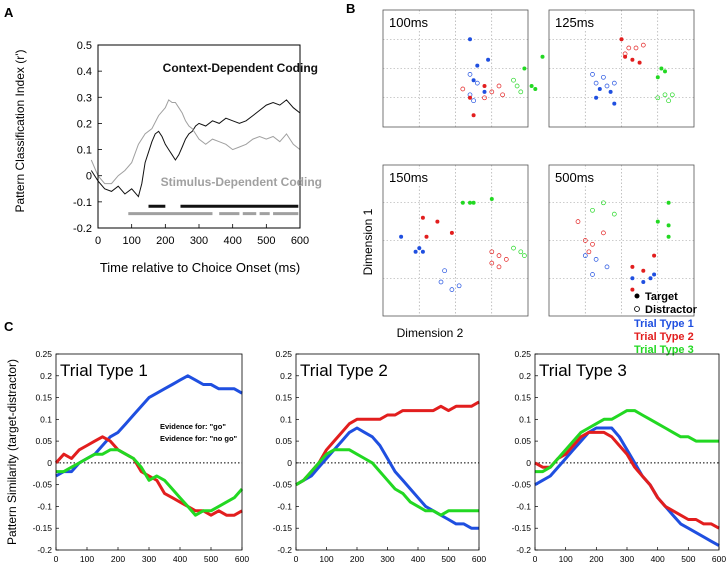 The width and height of the screenshot is (726, 566). What do you see at coordinates (118, 559) in the screenshot?
I see `x-tick-label: 200` at bounding box center [118, 559].